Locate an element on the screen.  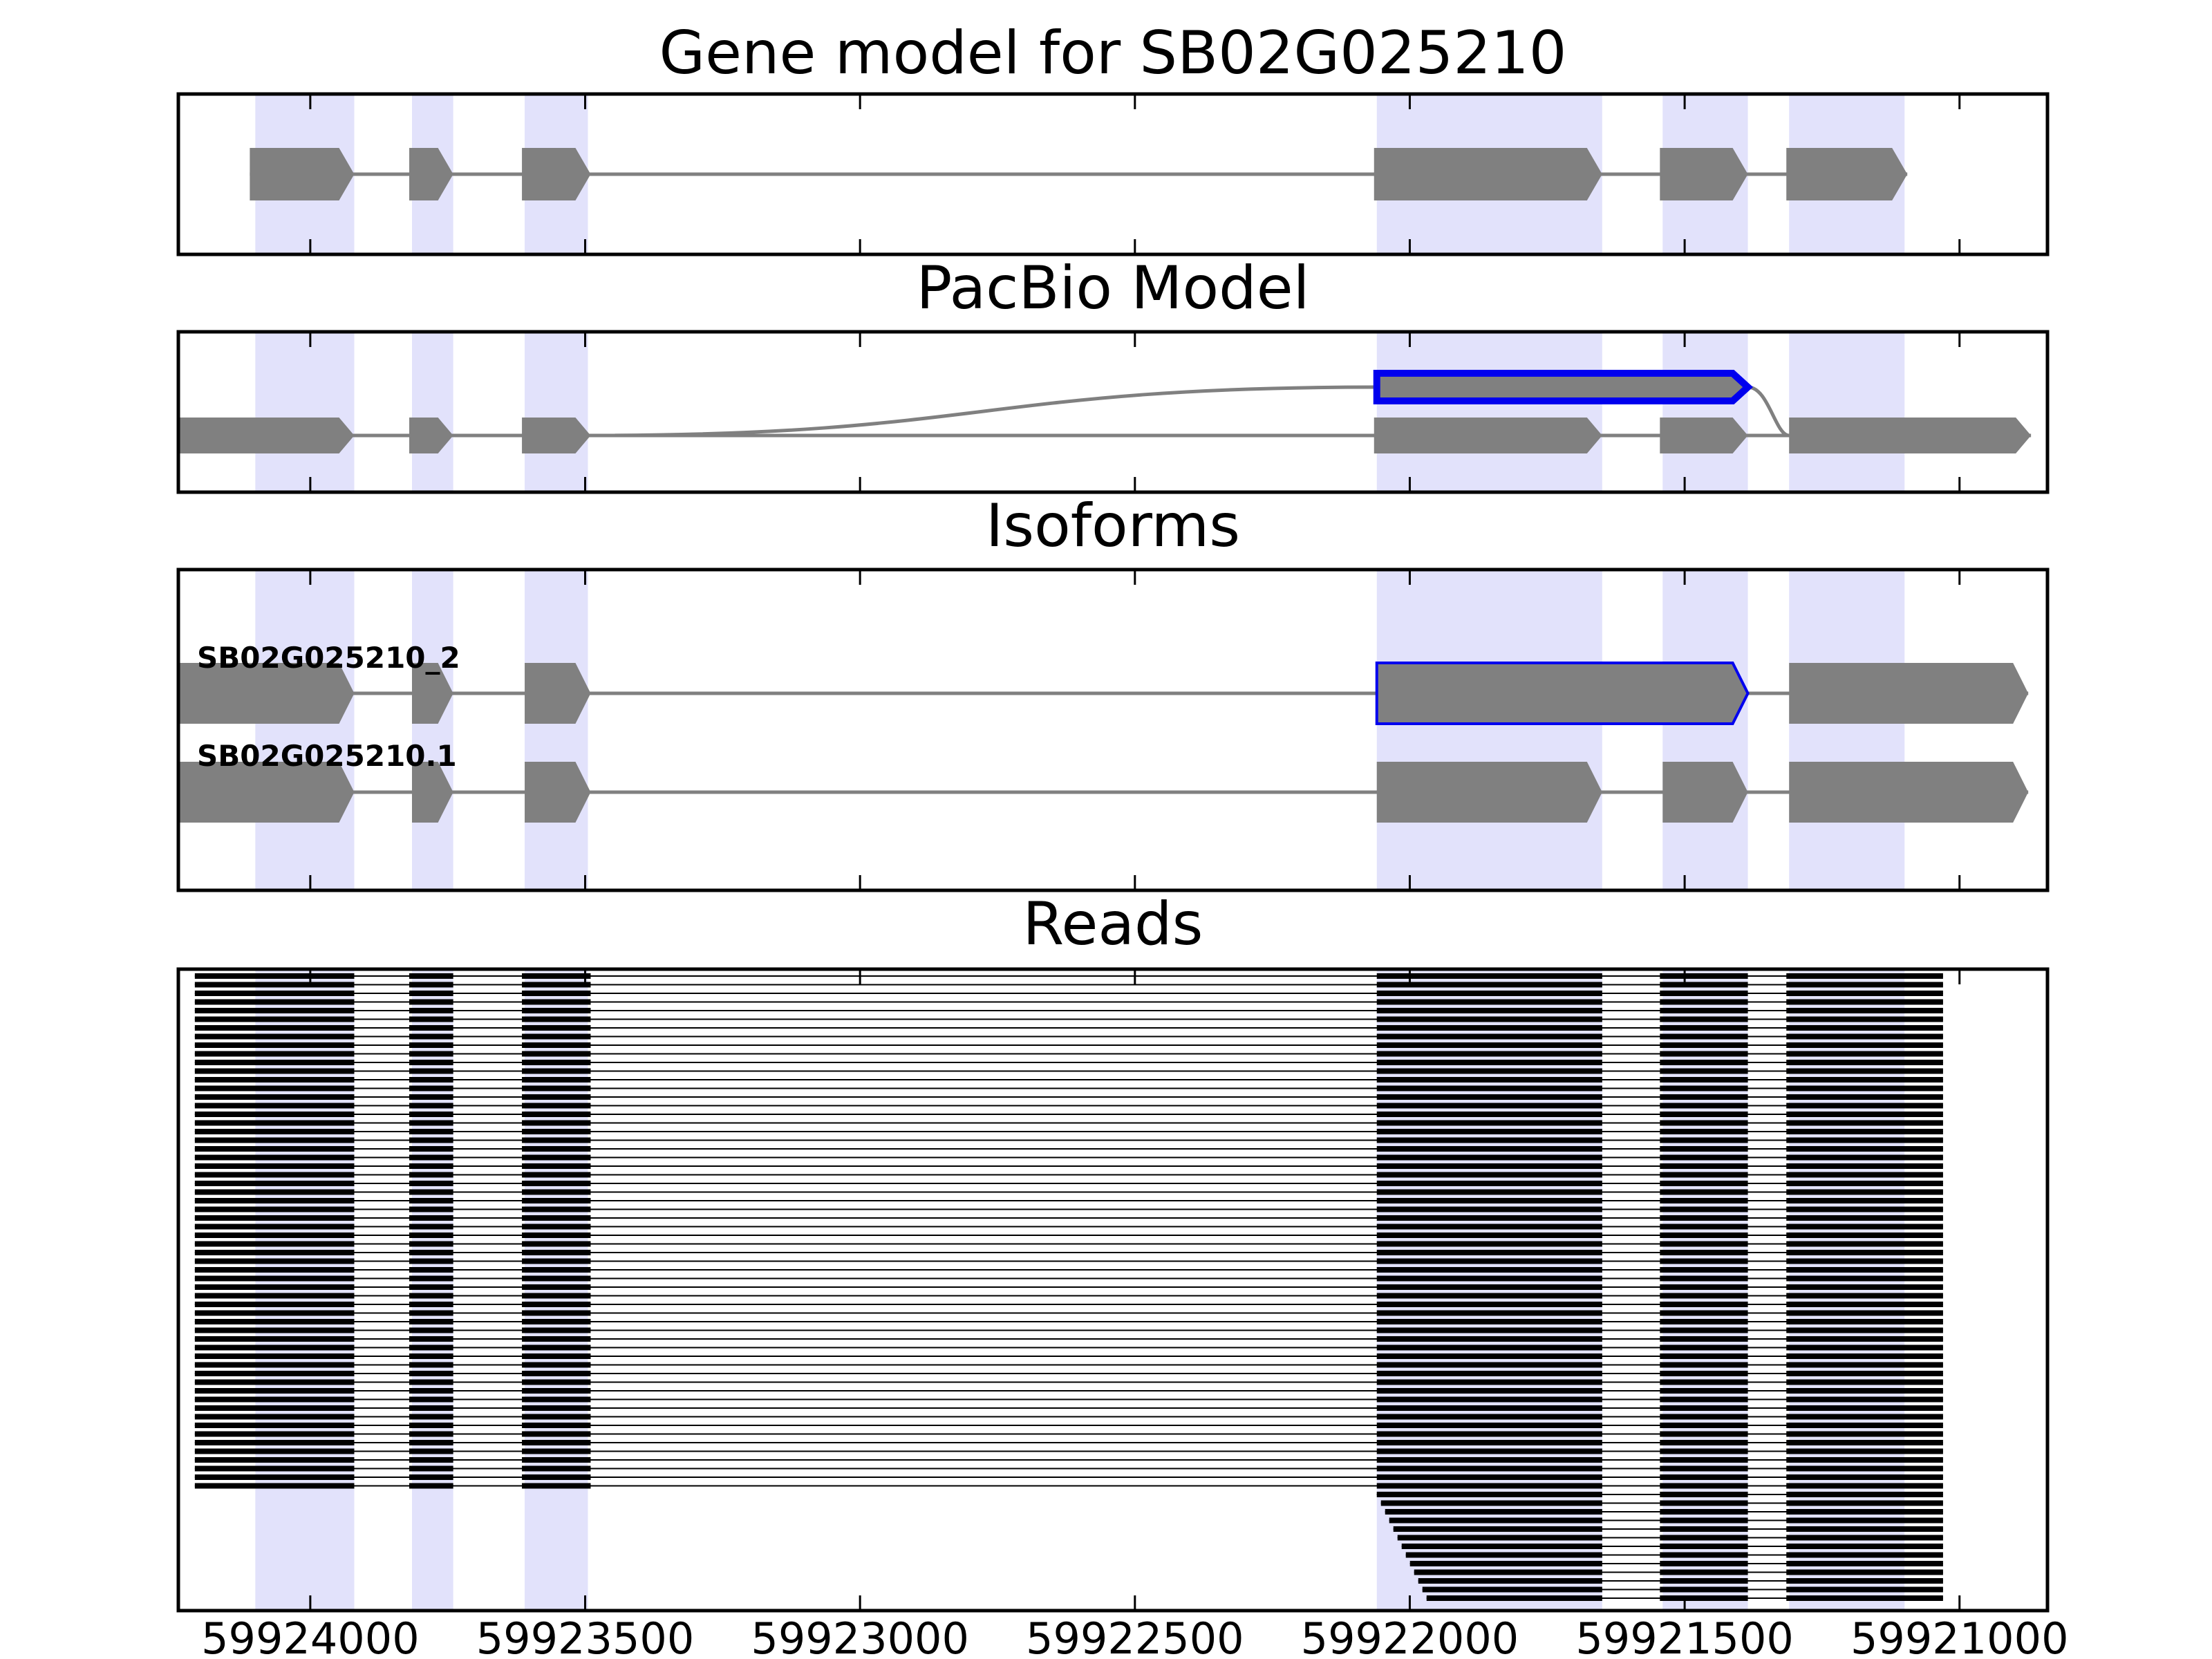
x-tick-label: 59923500 is located at coordinates (585, 1636).